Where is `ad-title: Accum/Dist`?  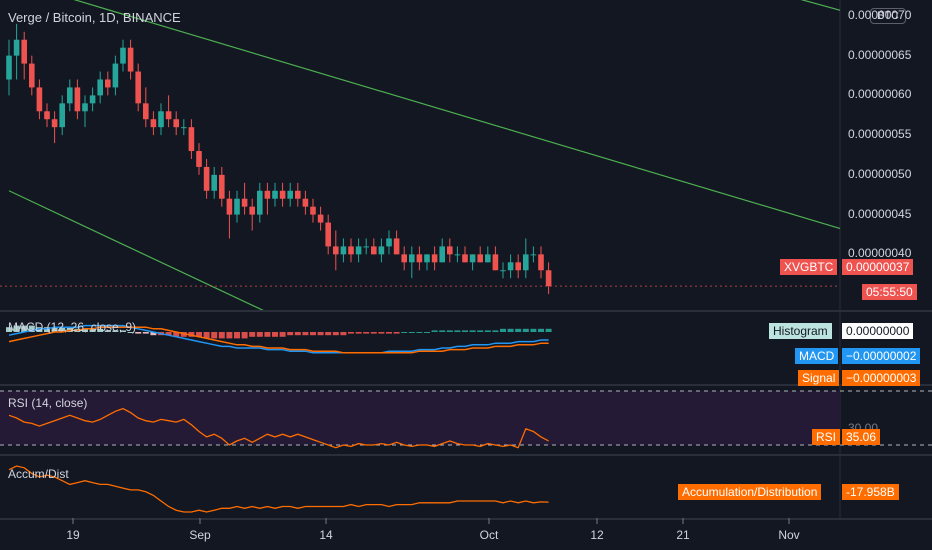
ad-title: Accum/Dist is located at coordinates (38, 474).